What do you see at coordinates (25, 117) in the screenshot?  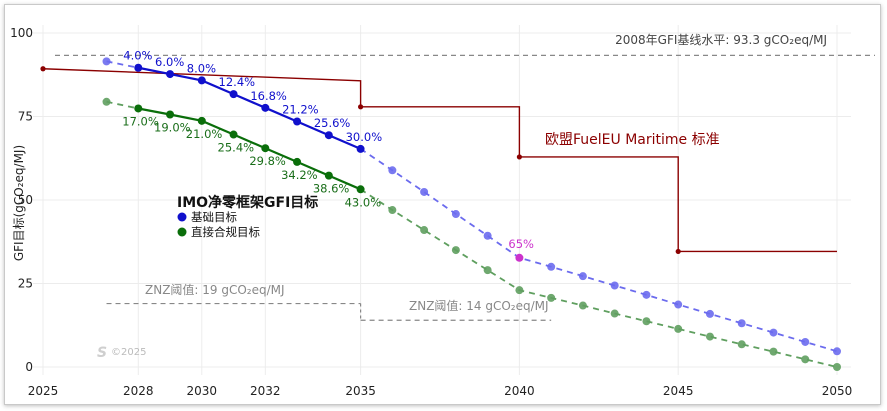 I see `y-tick-label: 75` at bounding box center [25, 117].